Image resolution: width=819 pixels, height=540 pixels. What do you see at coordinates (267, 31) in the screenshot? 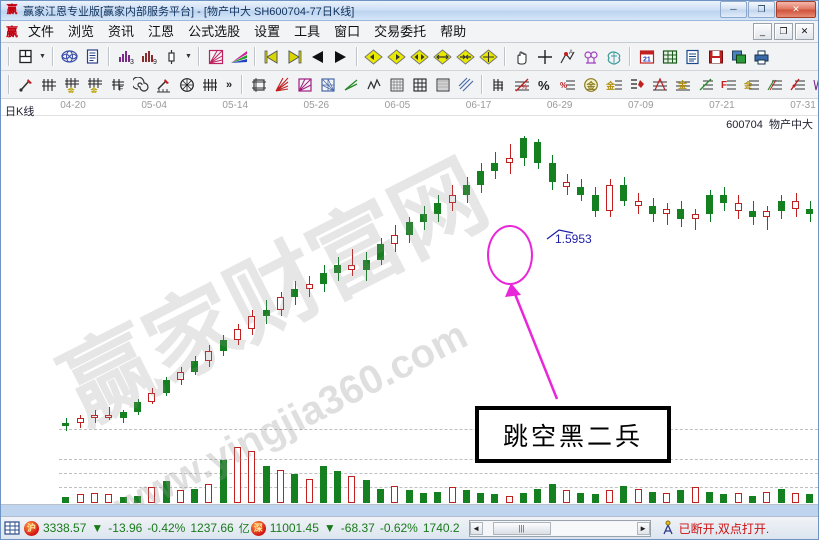
I see `menu-item-settings: 设置` at bounding box center [267, 31].